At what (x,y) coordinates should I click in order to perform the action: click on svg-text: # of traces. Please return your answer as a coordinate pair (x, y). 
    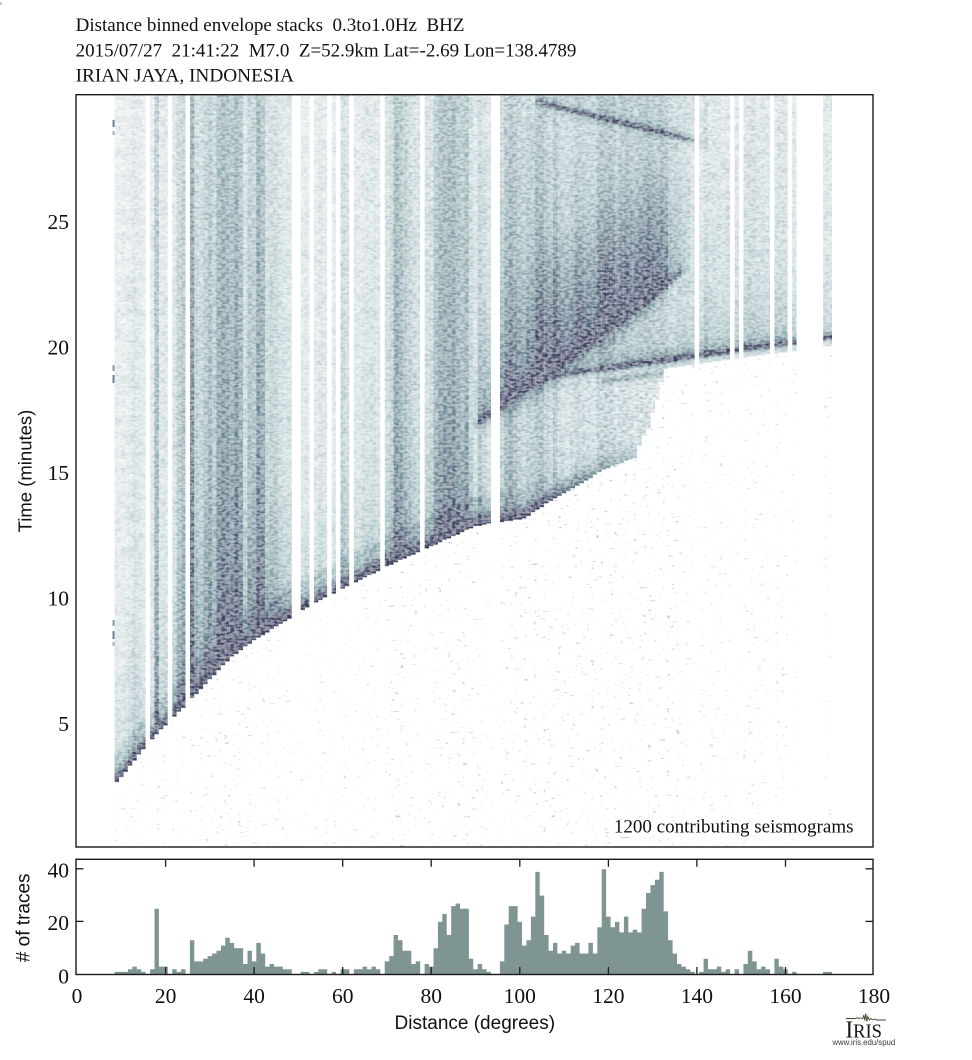
    Looking at the image, I should click on (24, 917).